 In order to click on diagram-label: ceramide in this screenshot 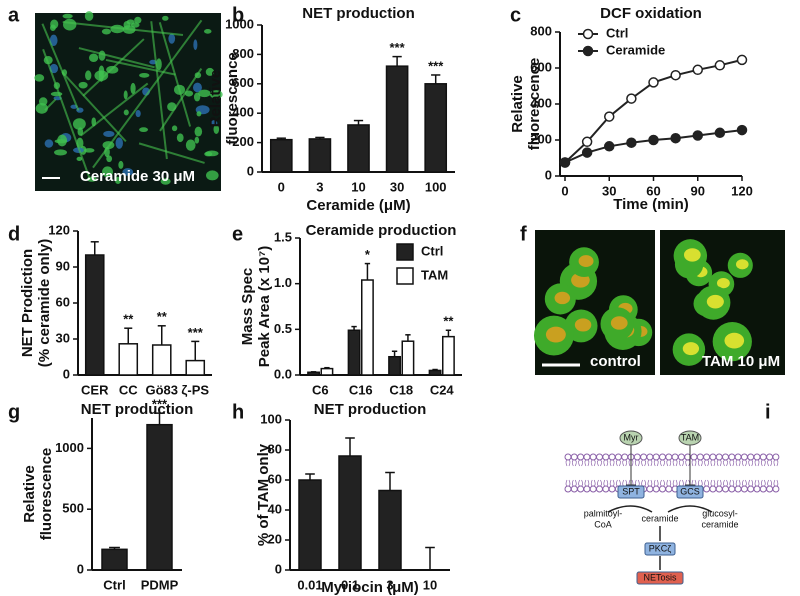, I will do `click(719, 524)`.